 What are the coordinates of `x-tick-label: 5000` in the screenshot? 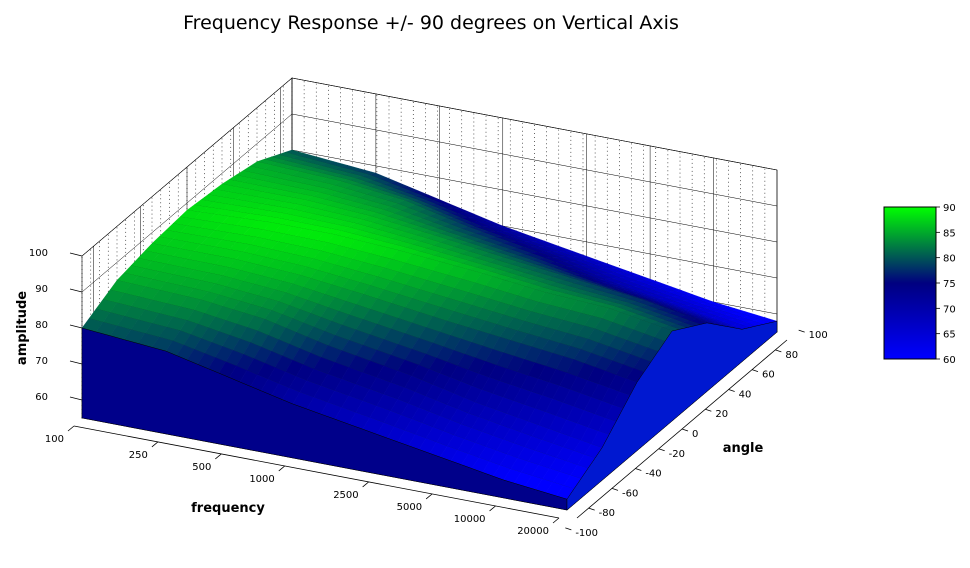 It's located at (409, 507).